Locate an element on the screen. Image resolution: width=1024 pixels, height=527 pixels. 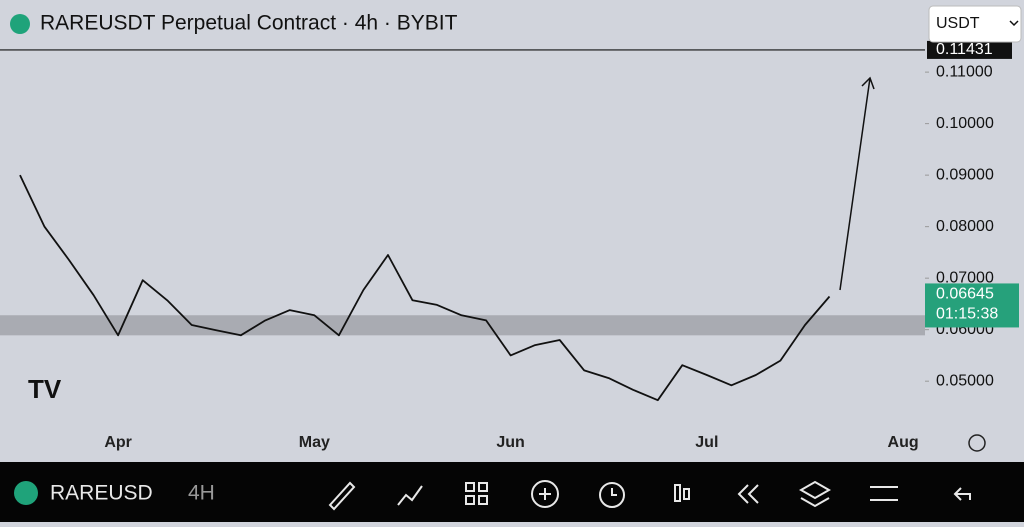
zone is located at coordinates (462, 325).